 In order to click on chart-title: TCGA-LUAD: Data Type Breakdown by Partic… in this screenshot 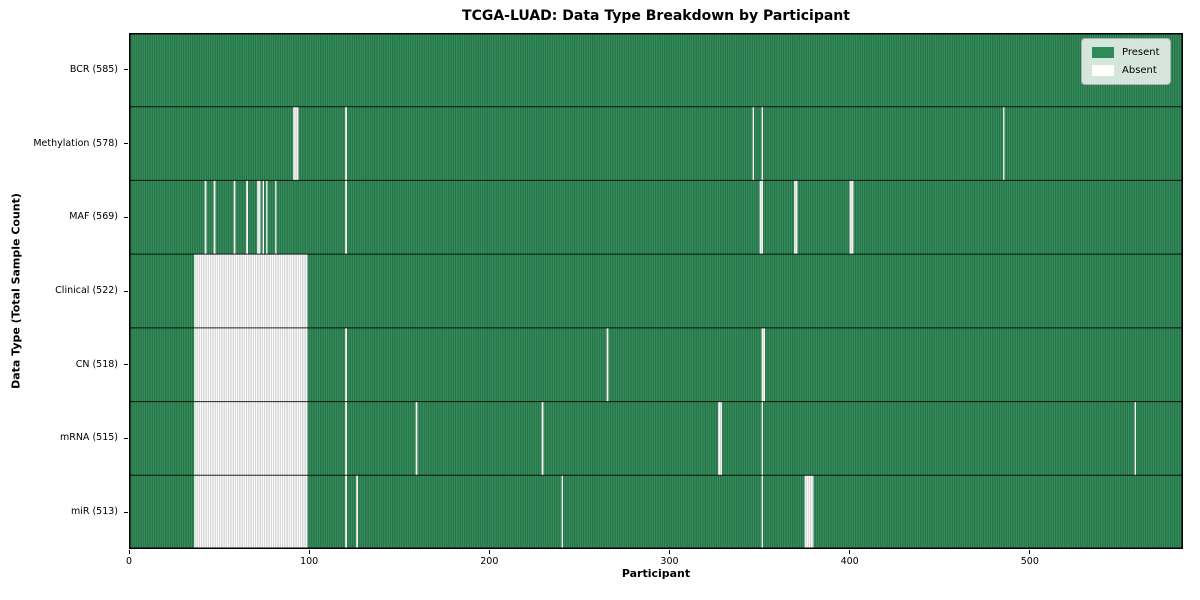, I will do `click(656, 16)`.